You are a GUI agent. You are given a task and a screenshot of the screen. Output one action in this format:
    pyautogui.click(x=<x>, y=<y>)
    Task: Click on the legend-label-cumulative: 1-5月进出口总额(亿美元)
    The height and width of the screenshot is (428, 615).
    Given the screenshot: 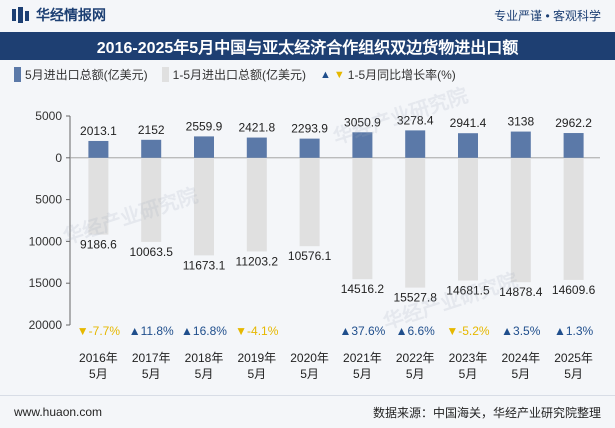 What is the action you would take?
    pyautogui.click(x=239, y=75)
    